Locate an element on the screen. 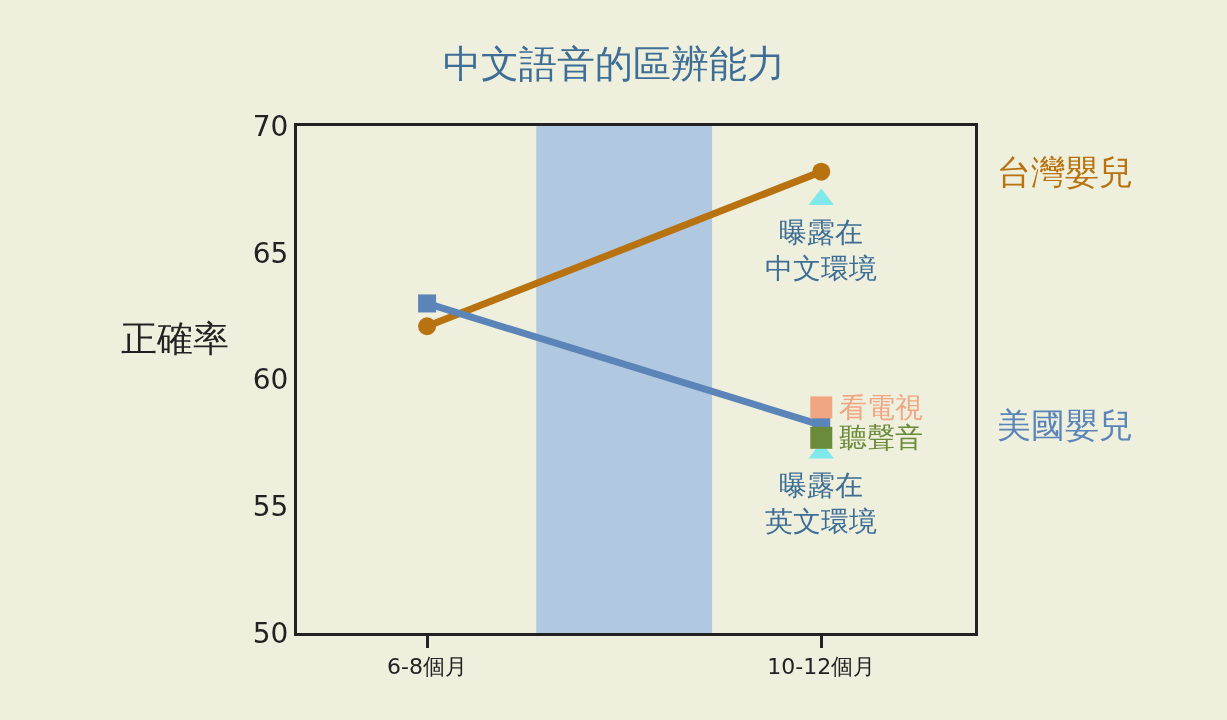 Image resolution: width=1227 pixels, height=720 pixels. x-tick-label: 10-12個月 is located at coordinates (821, 667).